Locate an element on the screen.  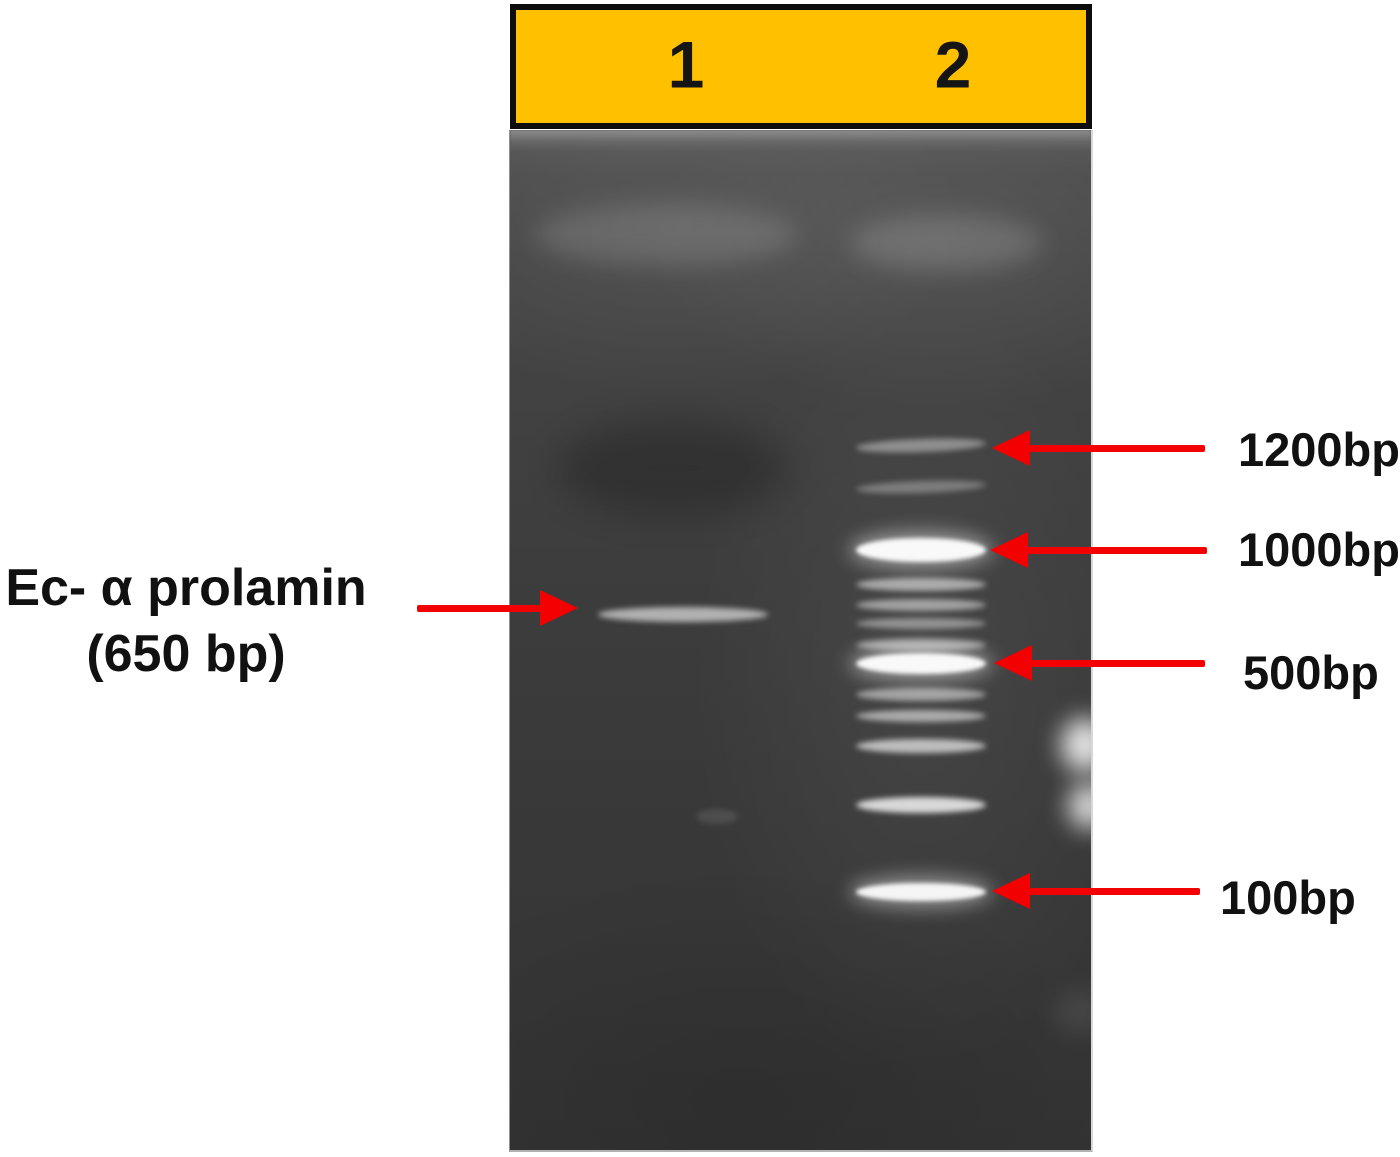
lane1-top-smear is located at coordinates (666, 235).